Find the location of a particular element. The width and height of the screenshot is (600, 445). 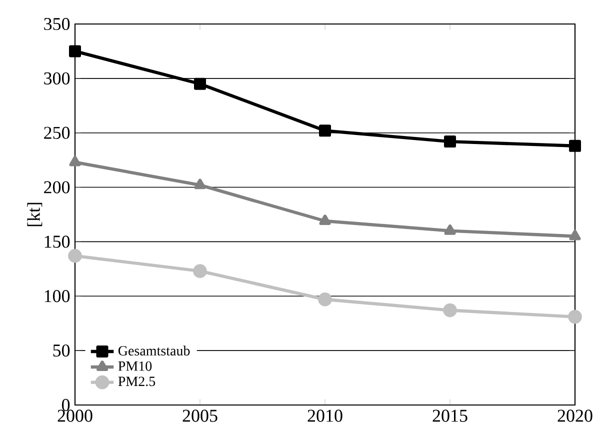

x-tick-label: 2010 is located at coordinates (325, 416).